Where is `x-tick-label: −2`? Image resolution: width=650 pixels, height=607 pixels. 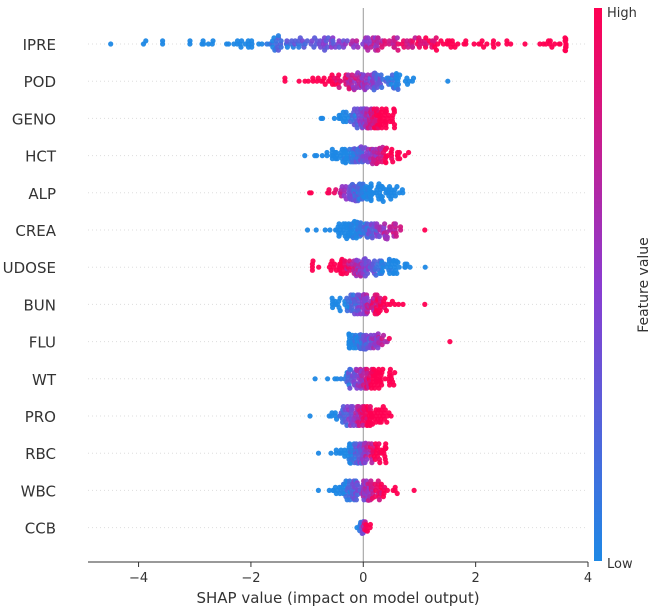
x-tick-label: −2 is located at coordinates (250, 578).